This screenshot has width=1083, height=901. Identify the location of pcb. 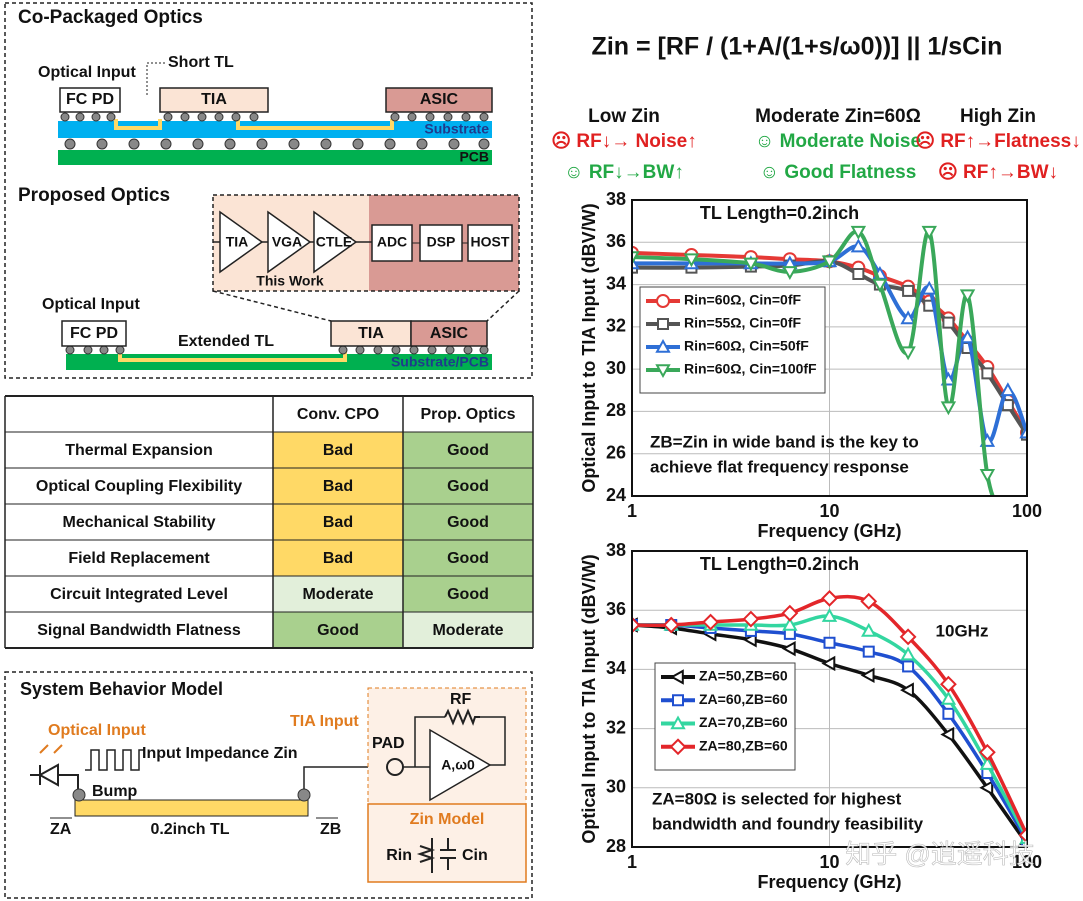
(275, 157).